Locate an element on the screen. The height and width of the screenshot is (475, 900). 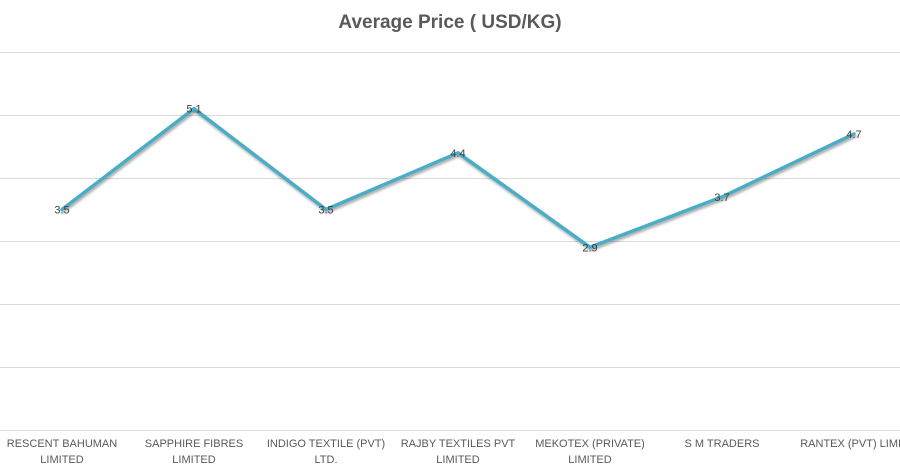
x-tick-label: INDIGO TEXTILE (PVT) LTD. is located at coordinates (326, 452).